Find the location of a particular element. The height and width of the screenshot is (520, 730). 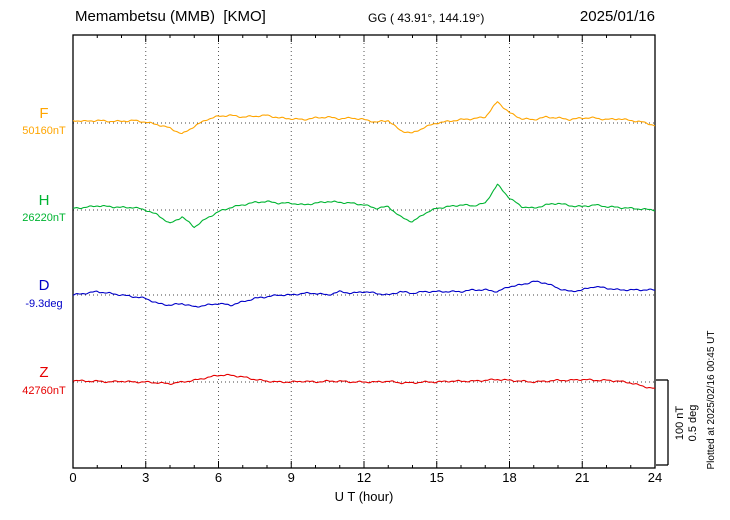

series-baseline-f: 50160nT is located at coordinates (44, 131).